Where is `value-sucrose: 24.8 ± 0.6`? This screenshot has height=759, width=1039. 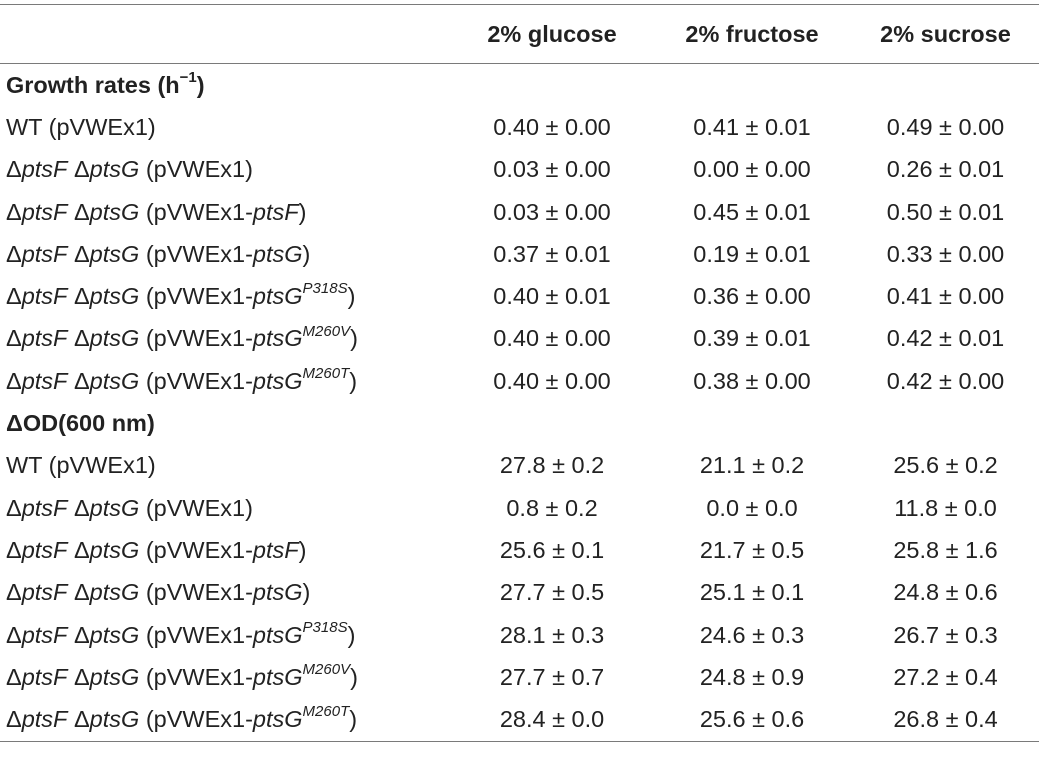
value-sucrose: 24.8 ± 0.6 is located at coordinates (945, 592).